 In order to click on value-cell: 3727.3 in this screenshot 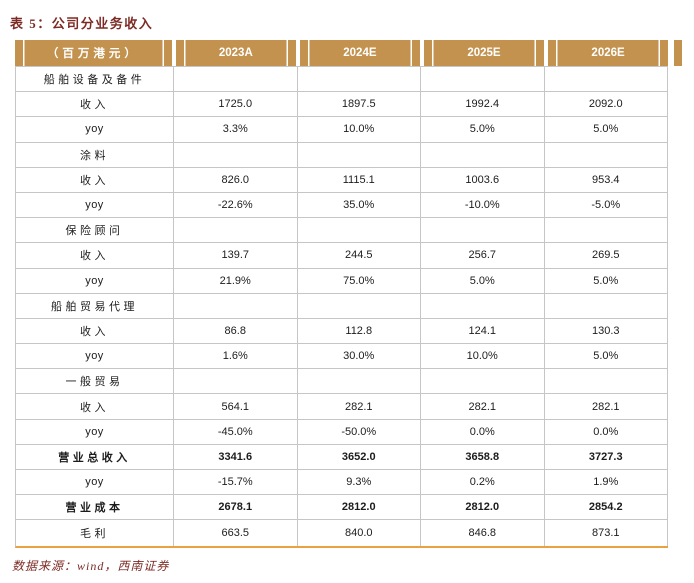, I will do `click(606, 457)`.